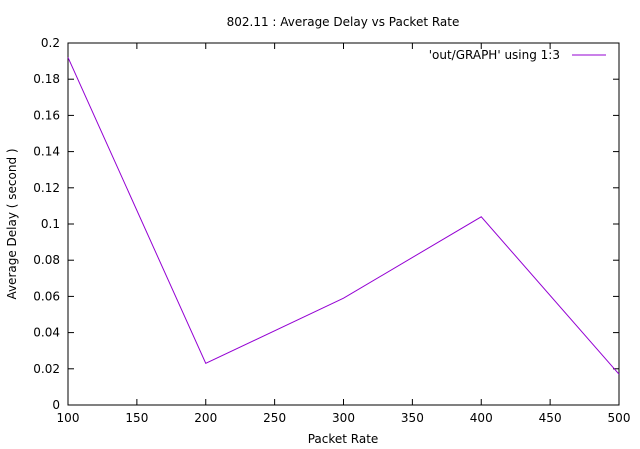 The height and width of the screenshot is (449, 640). What do you see at coordinates (550, 418) in the screenshot?
I see `x-tick-label: 450` at bounding box center [550, 418].